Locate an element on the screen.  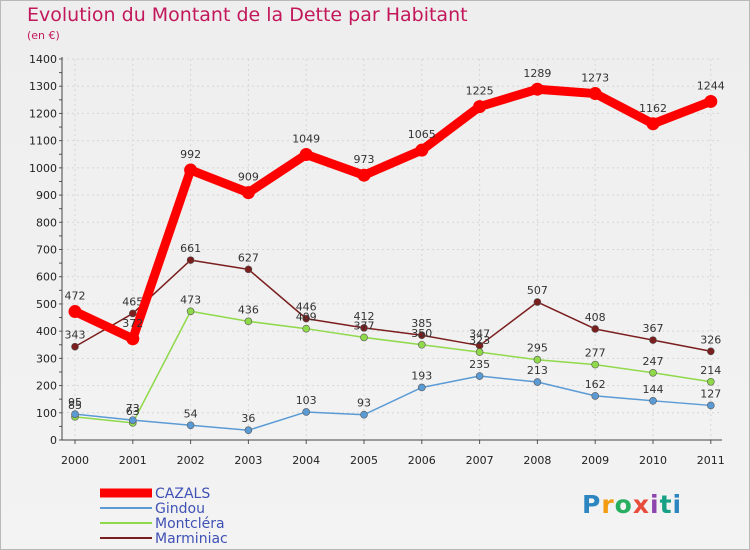
data-label: 95 is located at coordinates (75, 402).